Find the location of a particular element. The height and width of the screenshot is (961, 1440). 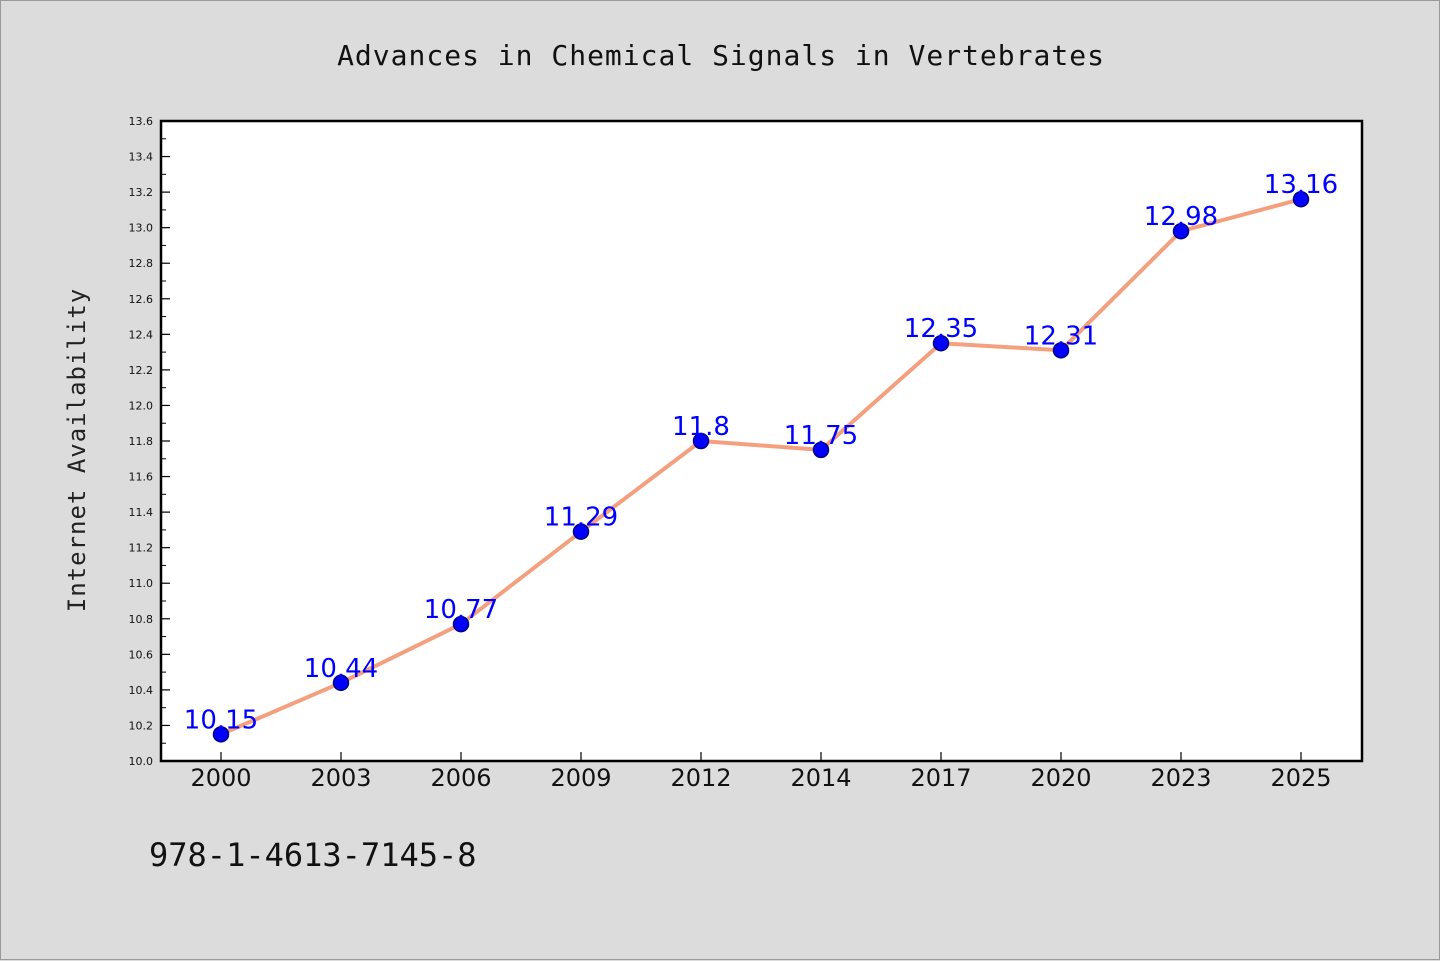

y-tick-label: 12.0 is located at coordinates (141, 405).